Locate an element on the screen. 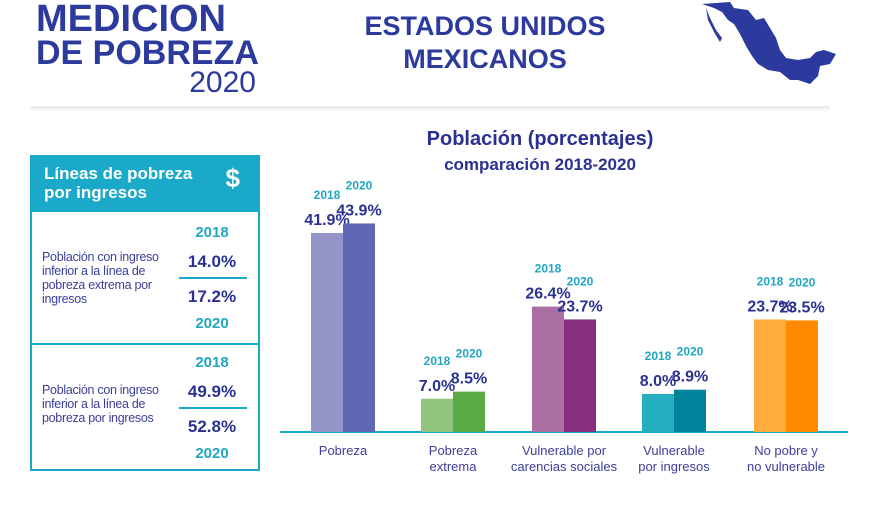  category-label: Vulnerable is located at coordinates (674, 450).